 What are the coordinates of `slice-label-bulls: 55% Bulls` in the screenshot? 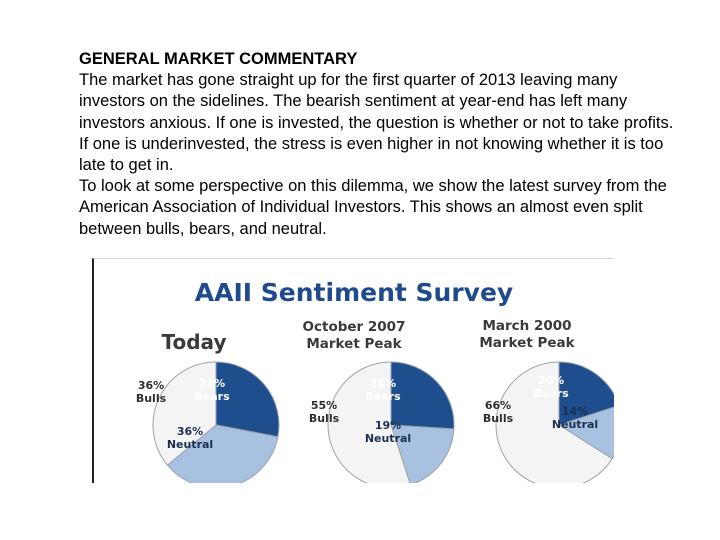 It's located at (324, 412).